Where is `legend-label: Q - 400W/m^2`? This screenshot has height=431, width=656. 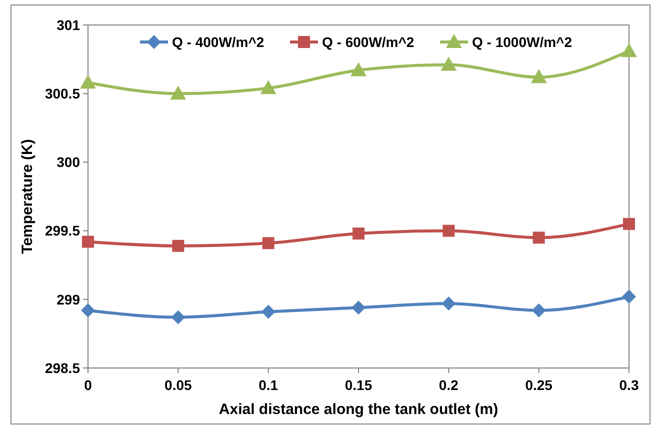
legend-label: Q - 400W/m^2 is located at coordinates (218, 42).